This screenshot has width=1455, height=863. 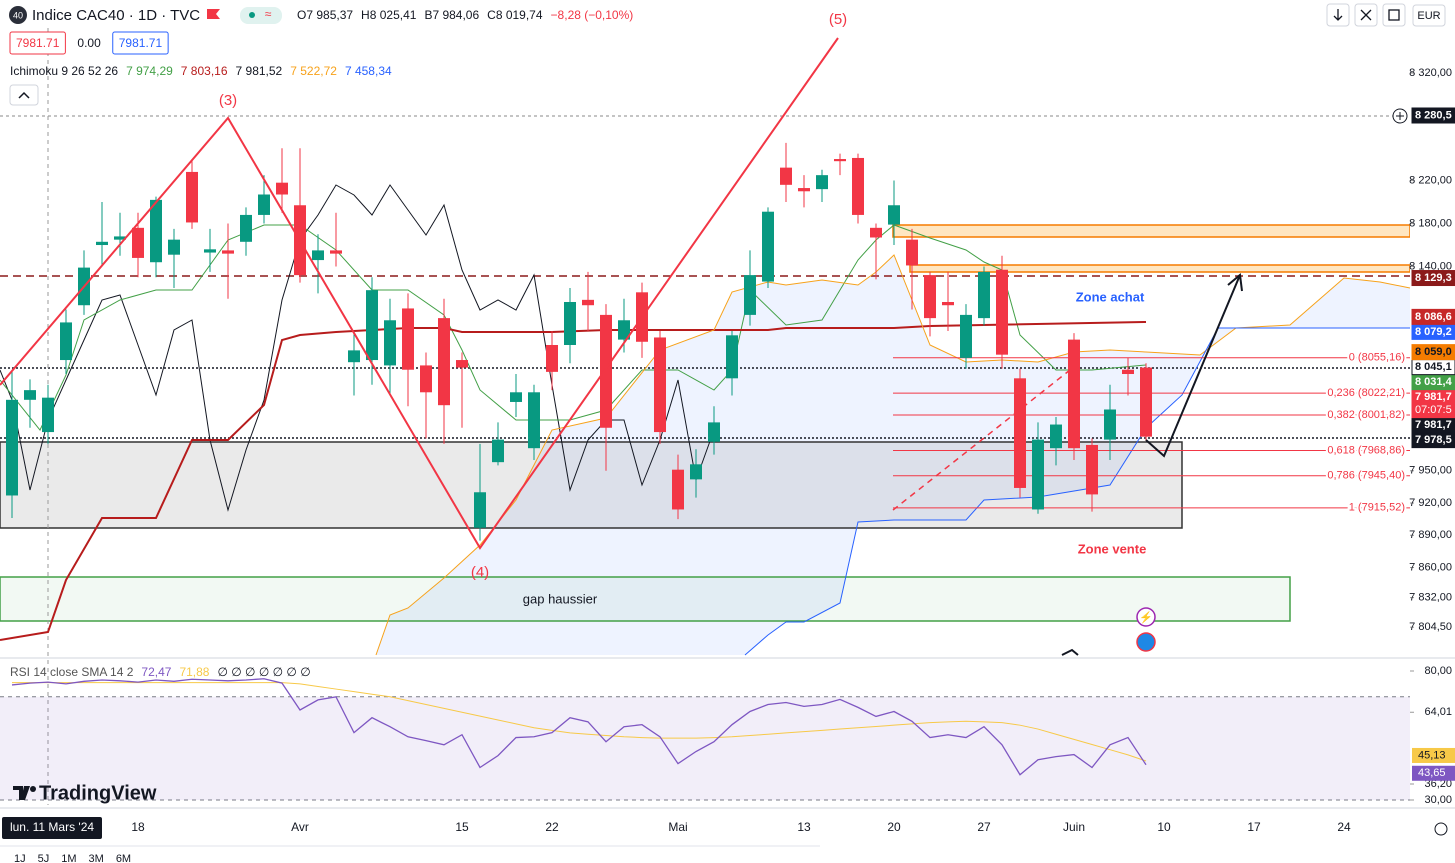 I want to click on price-label: 8 079,2, so click(x=1433, y=332).